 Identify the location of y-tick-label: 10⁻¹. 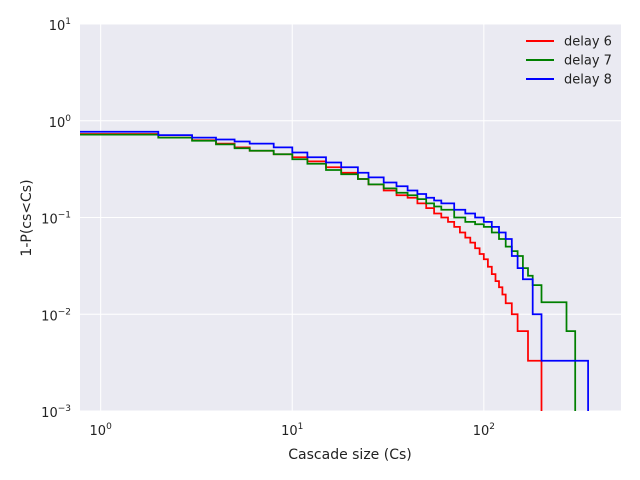
(56, 219).